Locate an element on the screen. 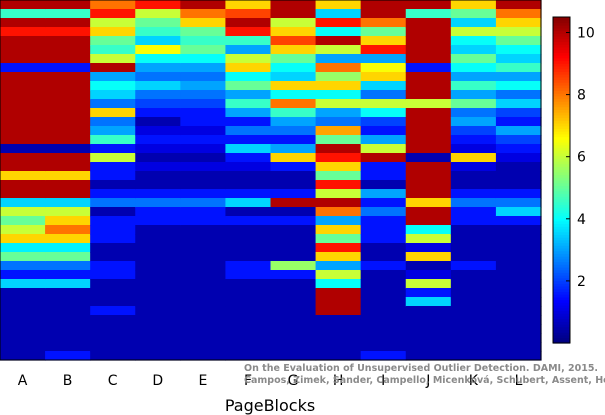  x-tick-label: D is located at coordinates (157, 381).